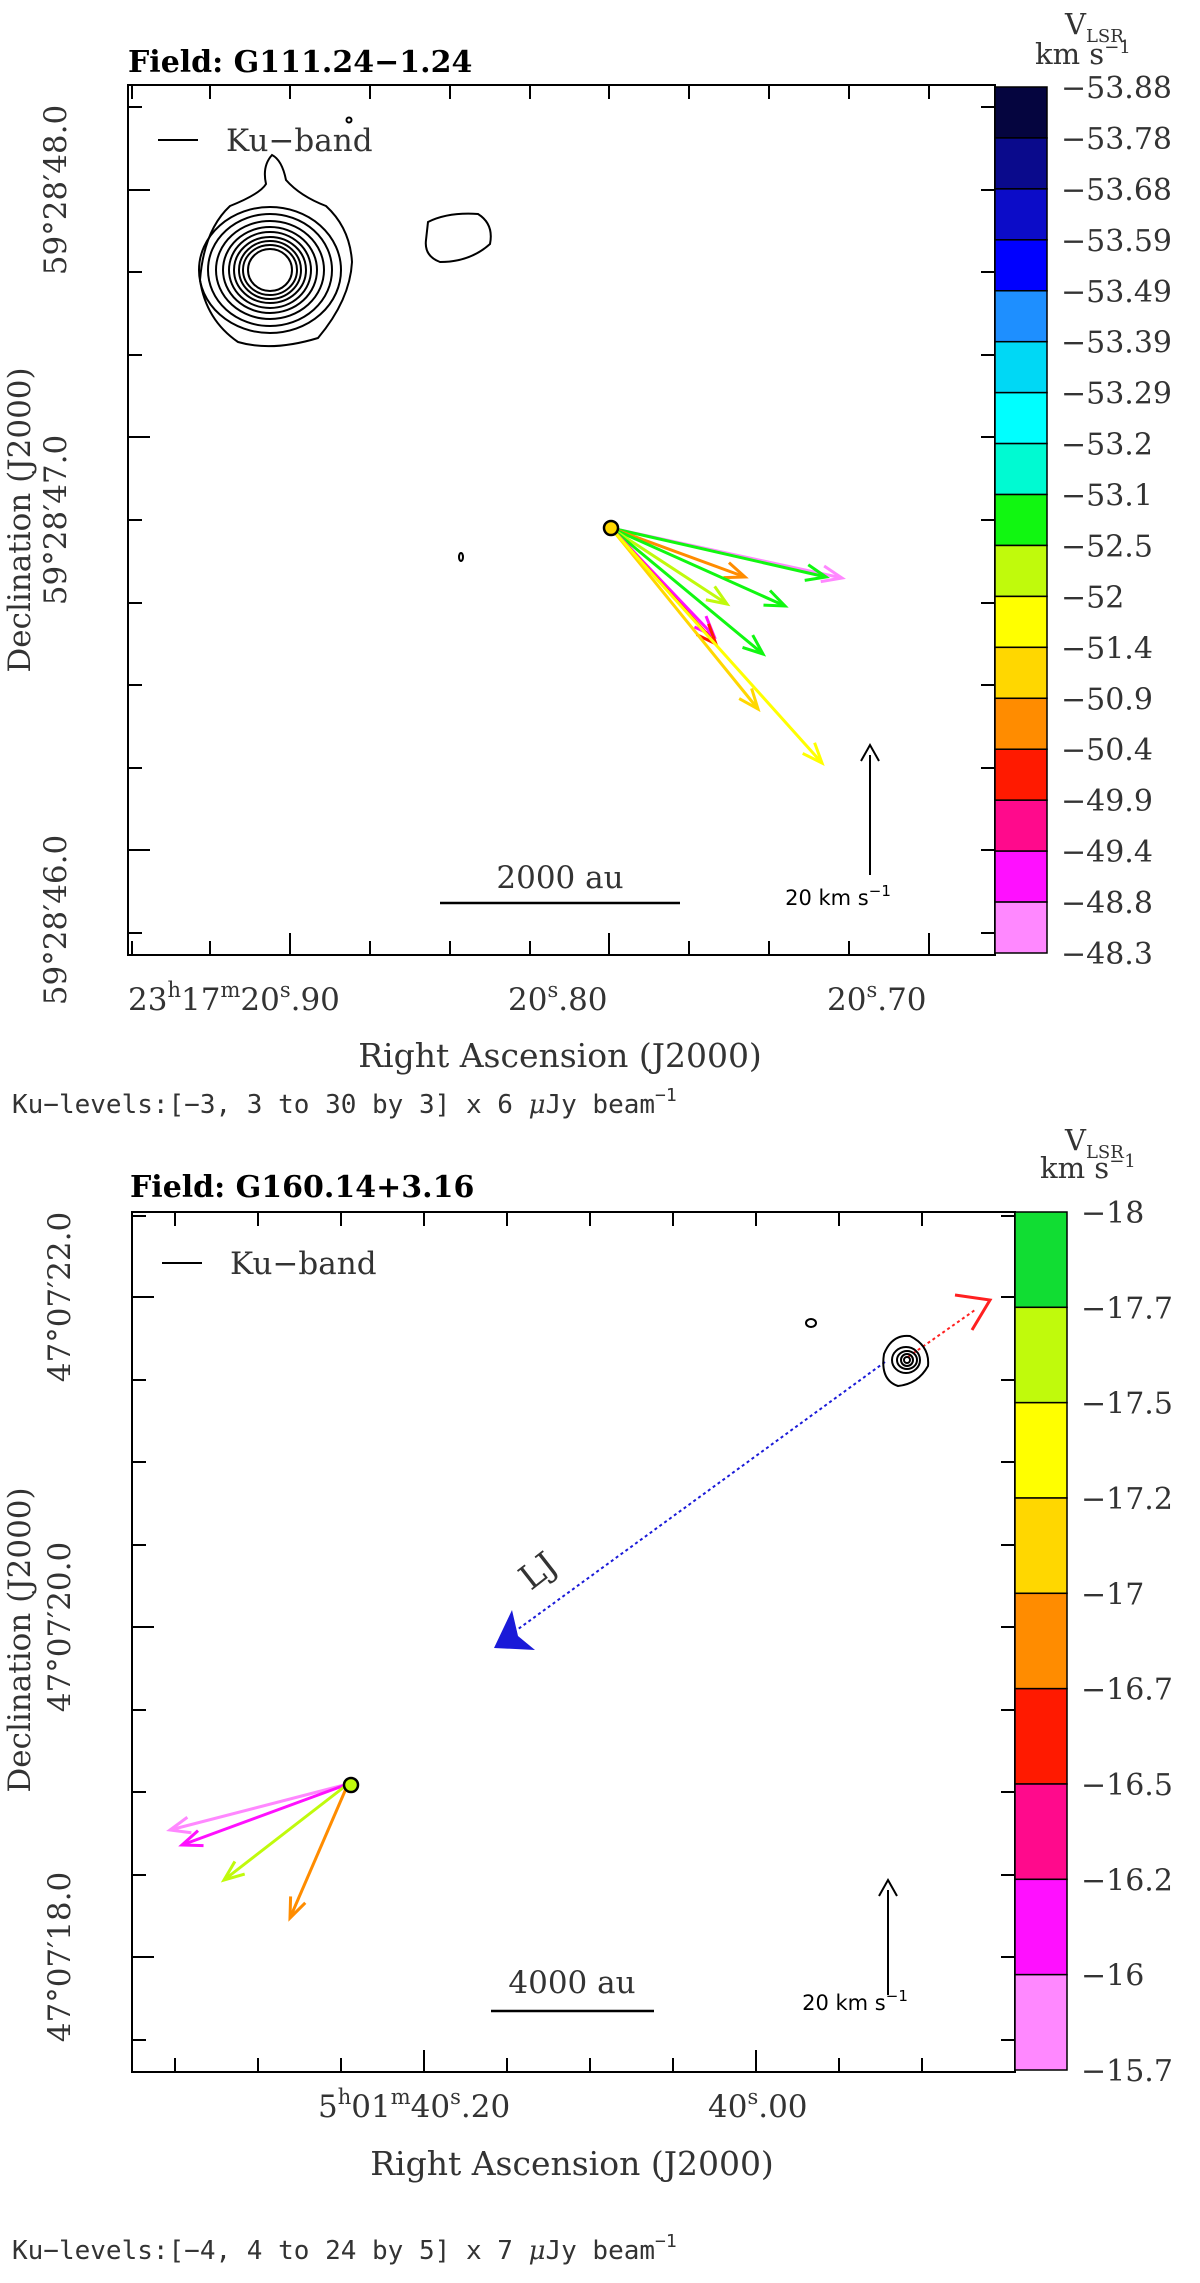 The width and height of the screenshot is (1200, 2283). I want to click on colorbar-tick-label: −53.78, so click(1116, 139).